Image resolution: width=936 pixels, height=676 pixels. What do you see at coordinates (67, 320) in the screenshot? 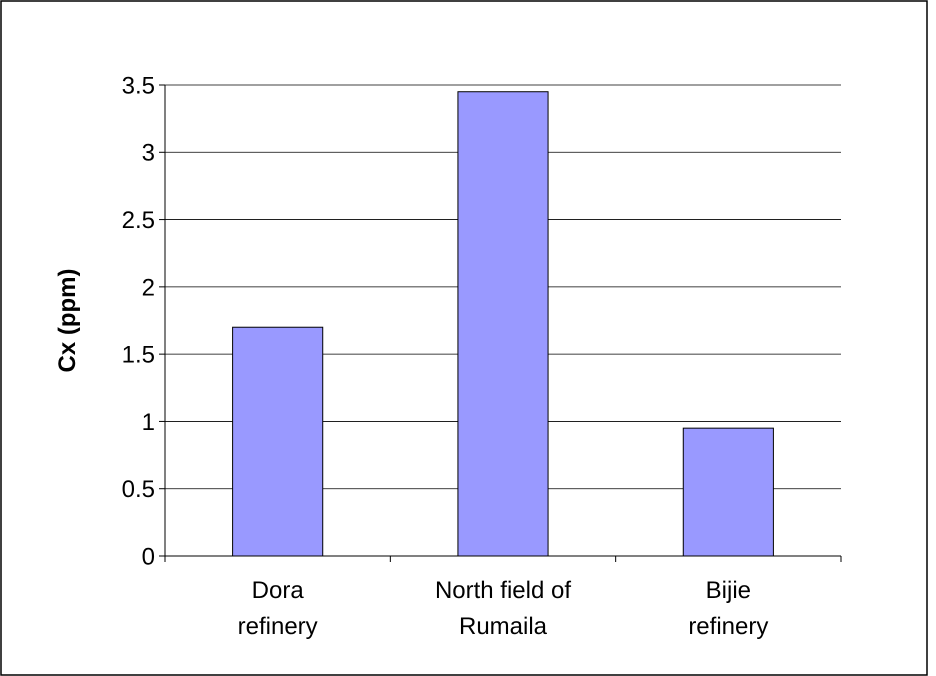
I see `y-axis-title: Cx (ppm)` at bounding box center [67, 320].